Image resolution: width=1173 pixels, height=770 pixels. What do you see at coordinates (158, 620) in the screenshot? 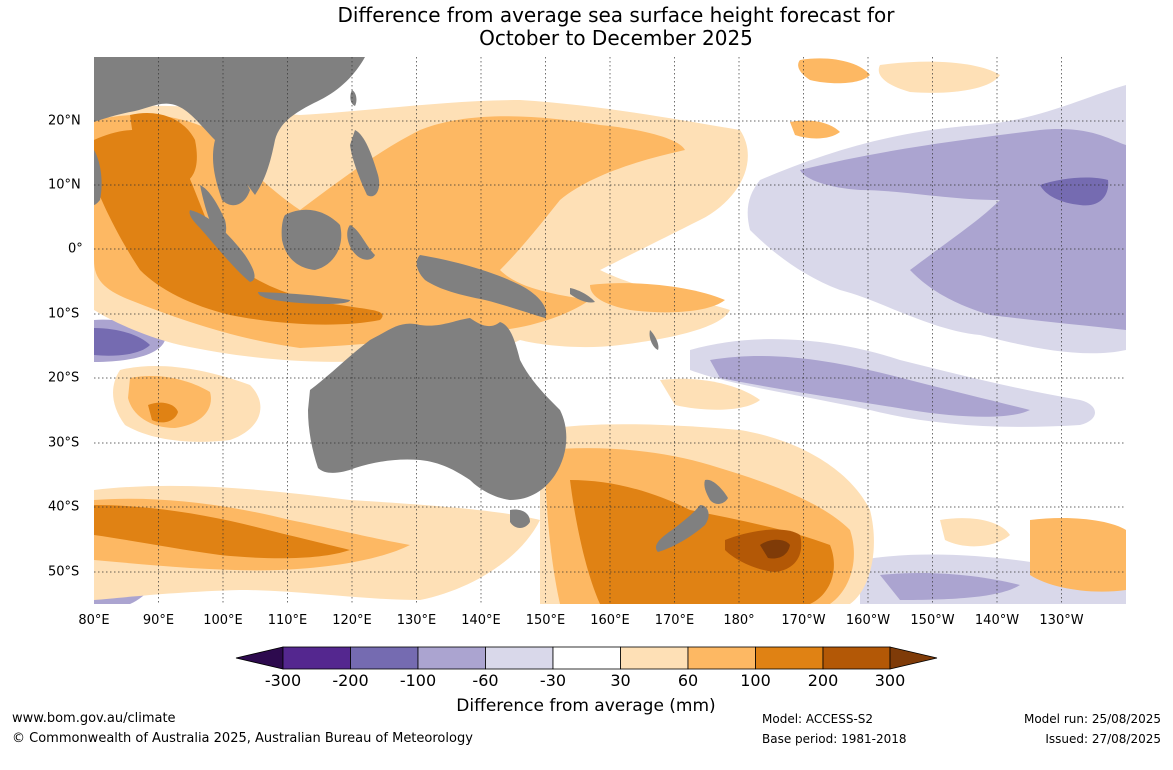
I see `lon-label-90e: 90°E` at bounding box center [158, 620].